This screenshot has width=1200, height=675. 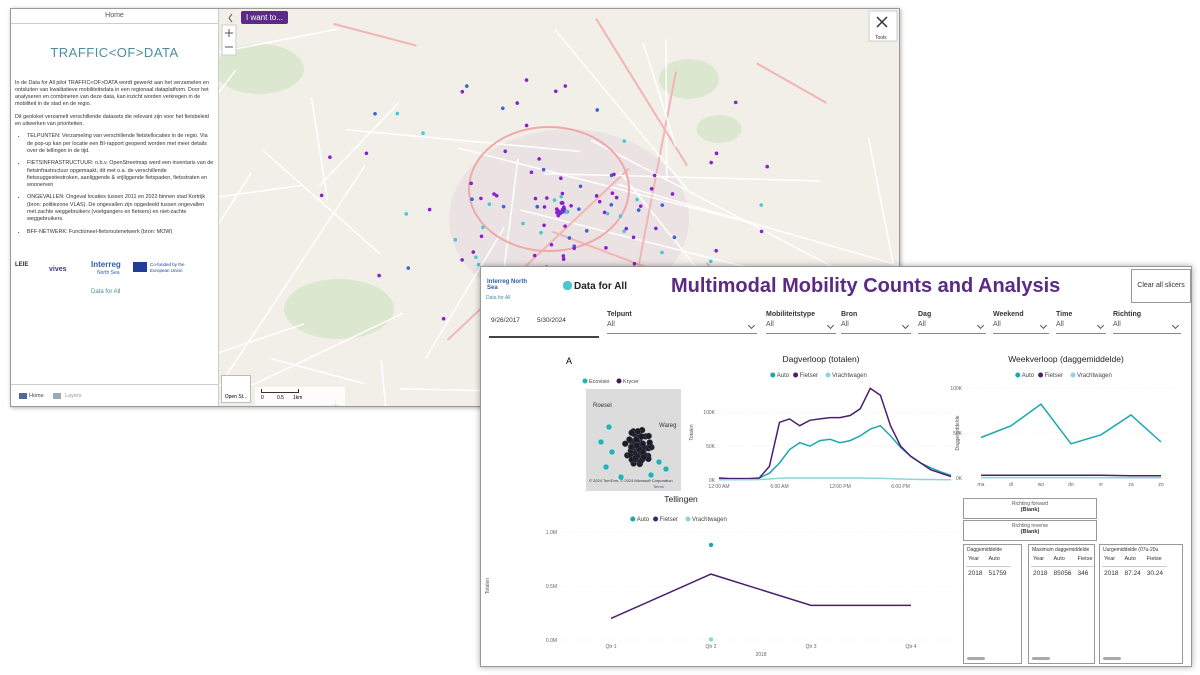 I want to click on x-tick-label: Qtr 2, so click(x=710, y=647).